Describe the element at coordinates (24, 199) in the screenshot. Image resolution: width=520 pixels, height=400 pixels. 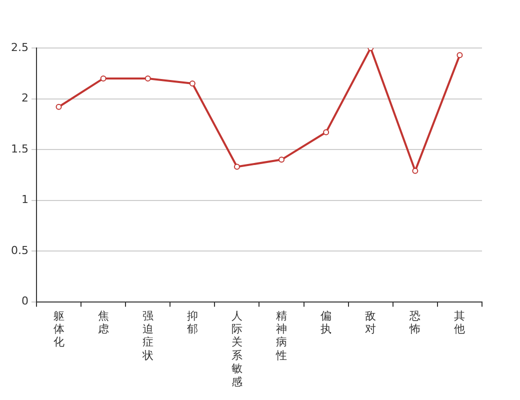
I see `y-tick-label: 1` at that location.